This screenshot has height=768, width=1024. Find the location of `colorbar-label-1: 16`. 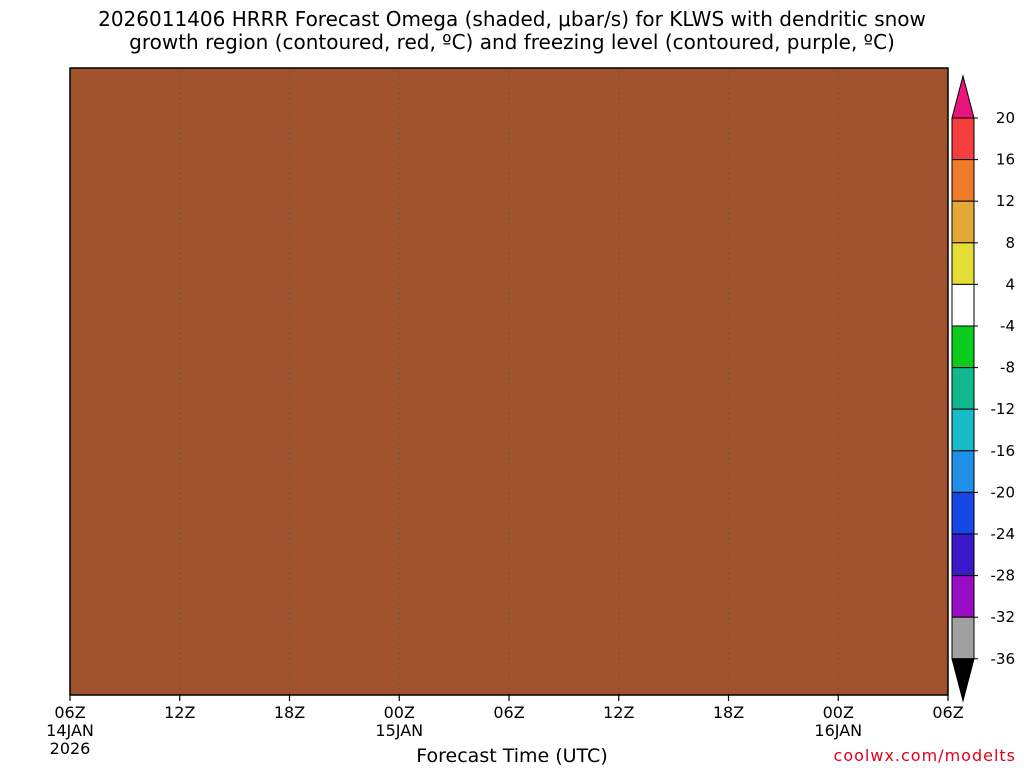

colorbar-label-1: 16 is located at coordinates (1005, 160).